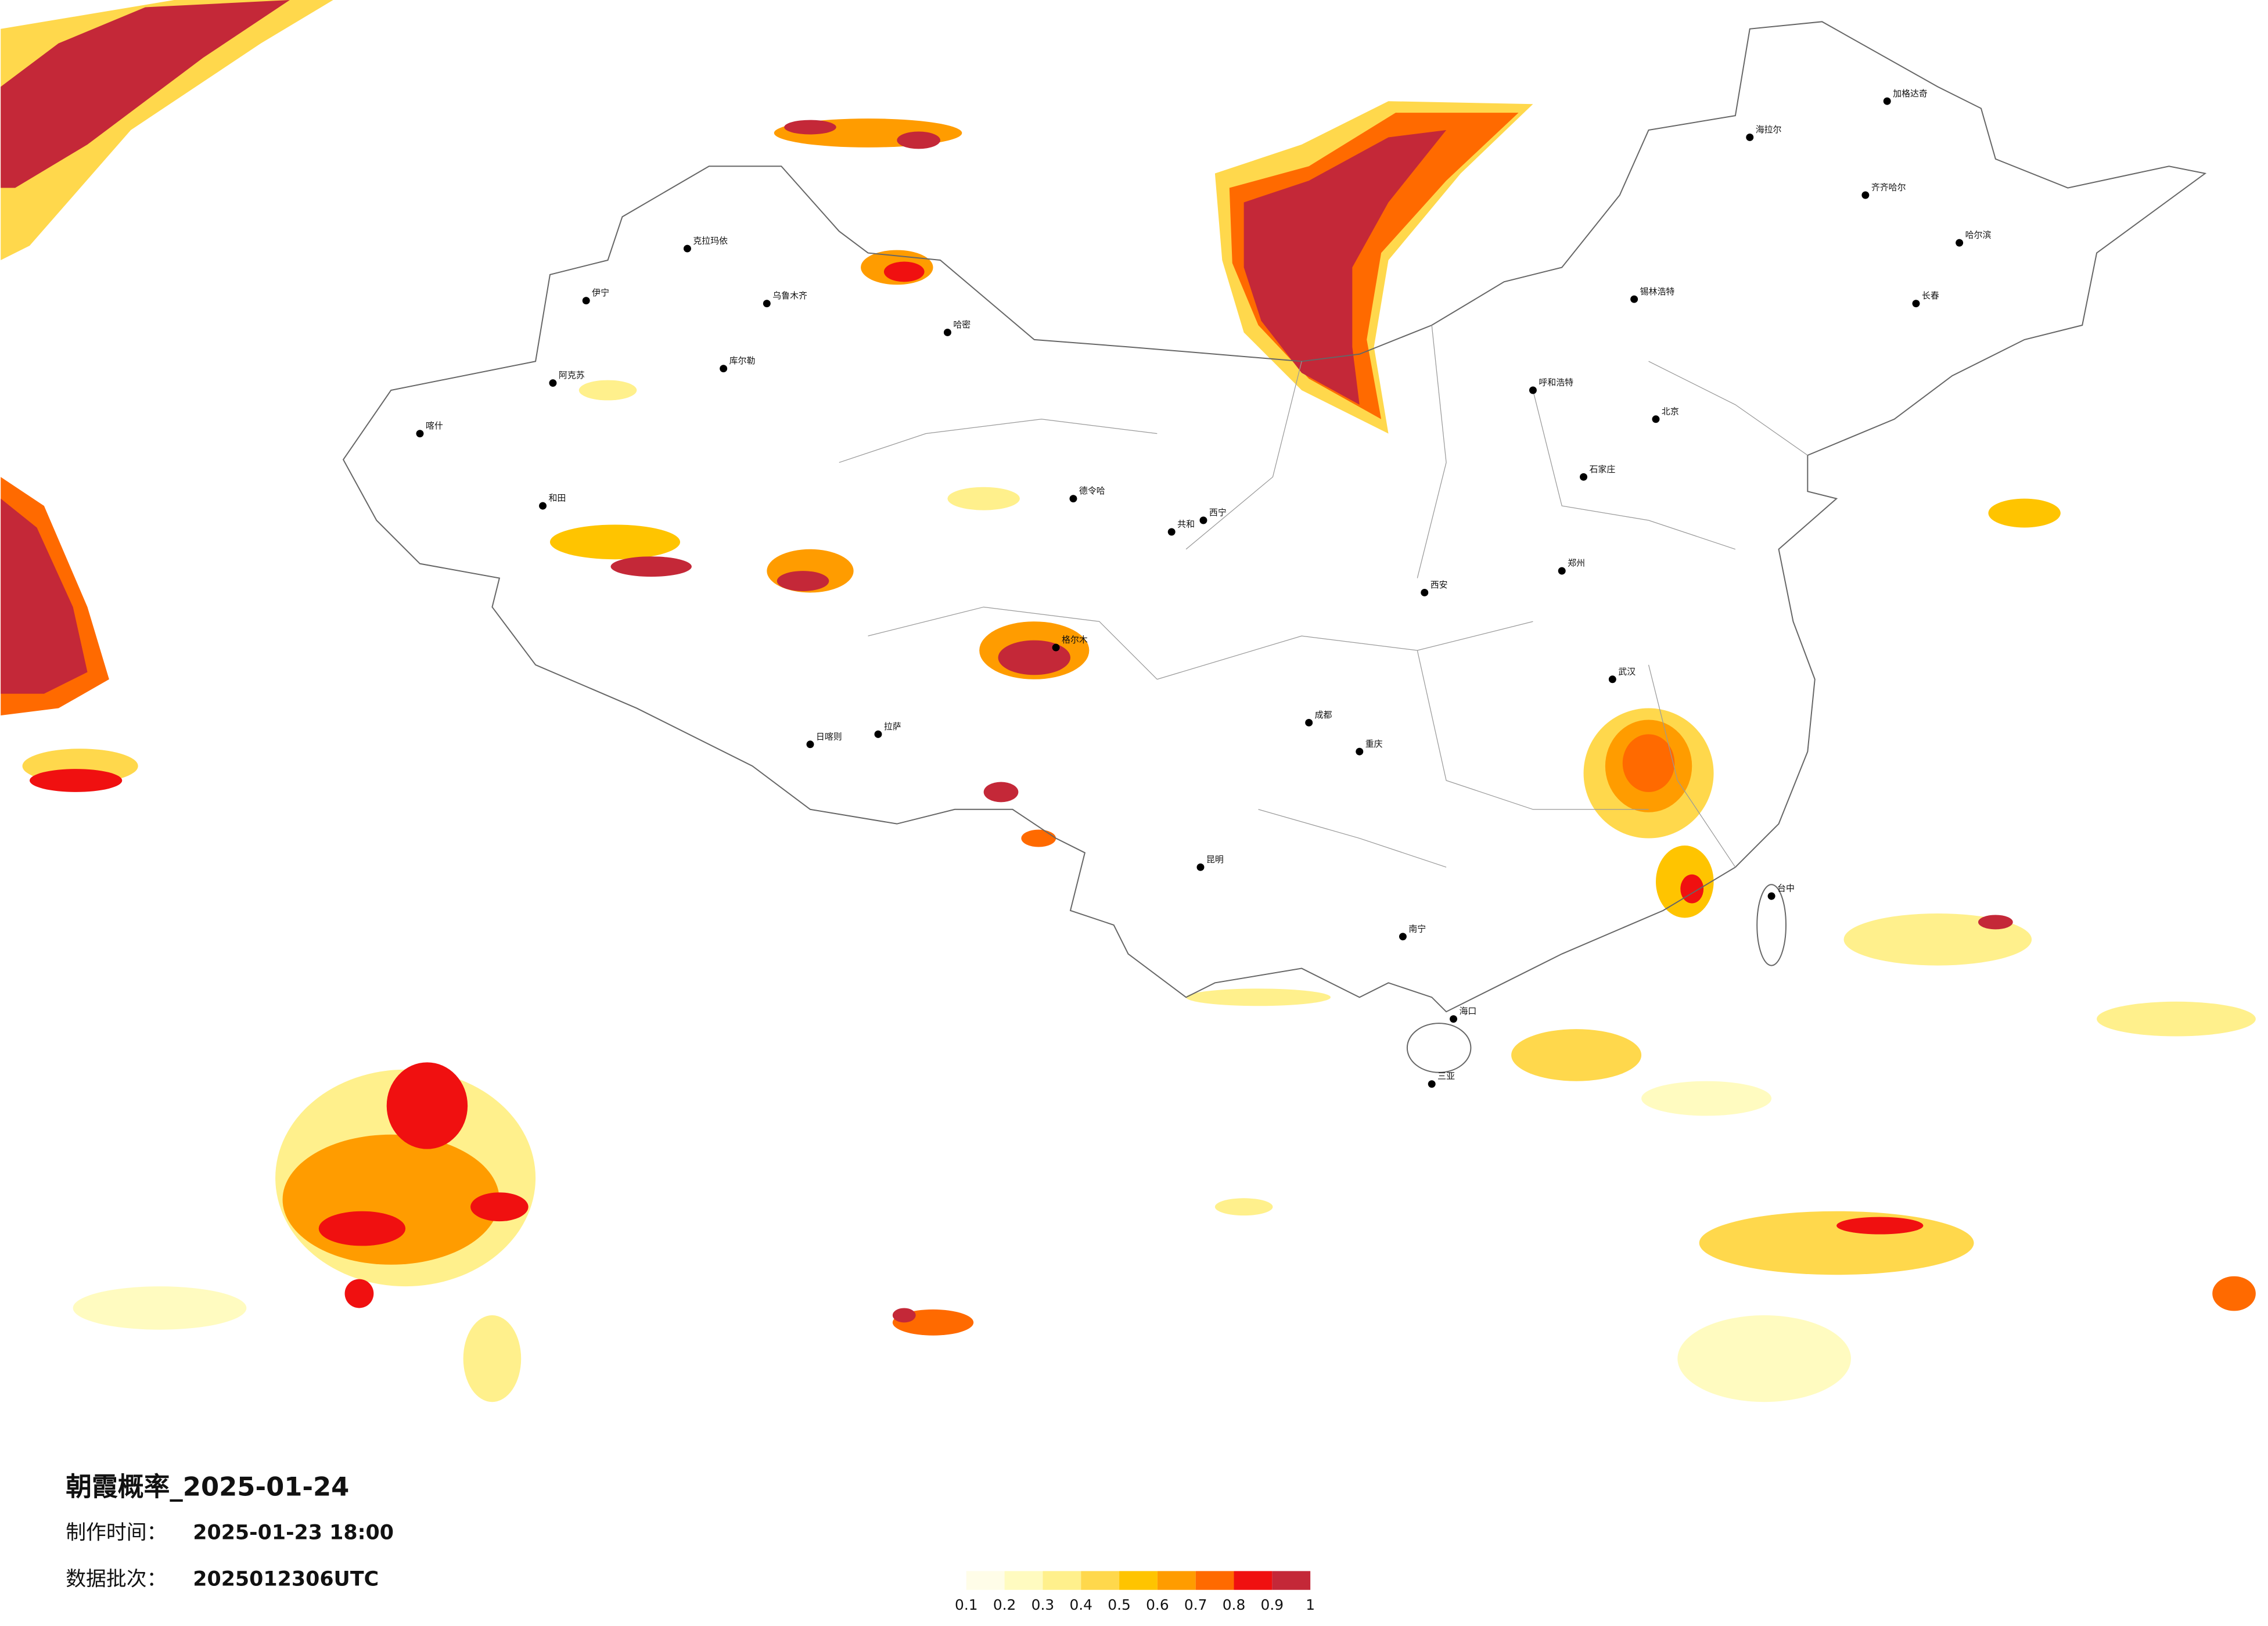 This screenshot has width=2268, height=1626. What do you see at coordinates (1215, 859) in the screenshot?
I see `city-label: 昆明` at bounding box center [1215, 859].